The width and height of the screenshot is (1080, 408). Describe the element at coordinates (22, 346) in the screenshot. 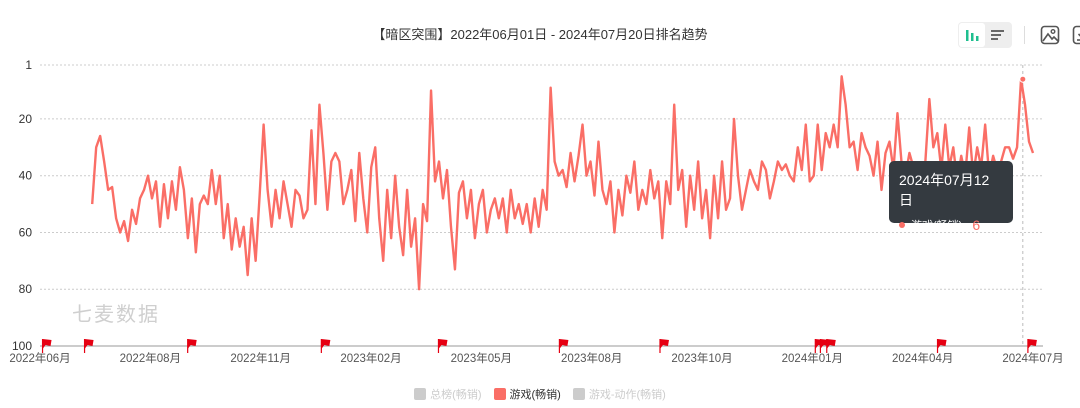

I see `y-tick-label: 100` at that location.